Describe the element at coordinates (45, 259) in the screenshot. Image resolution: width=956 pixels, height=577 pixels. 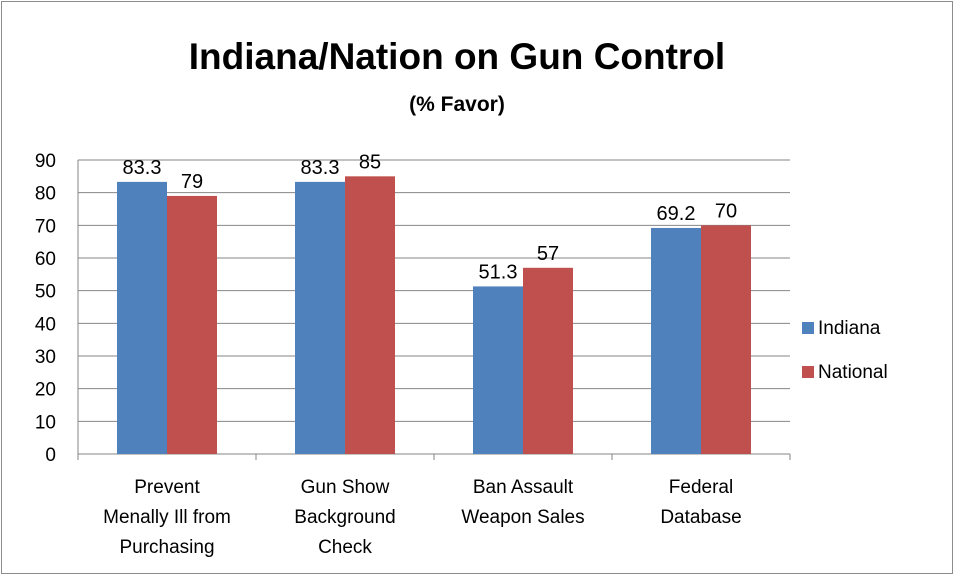
I see `y-tick-label: 60` at that location.